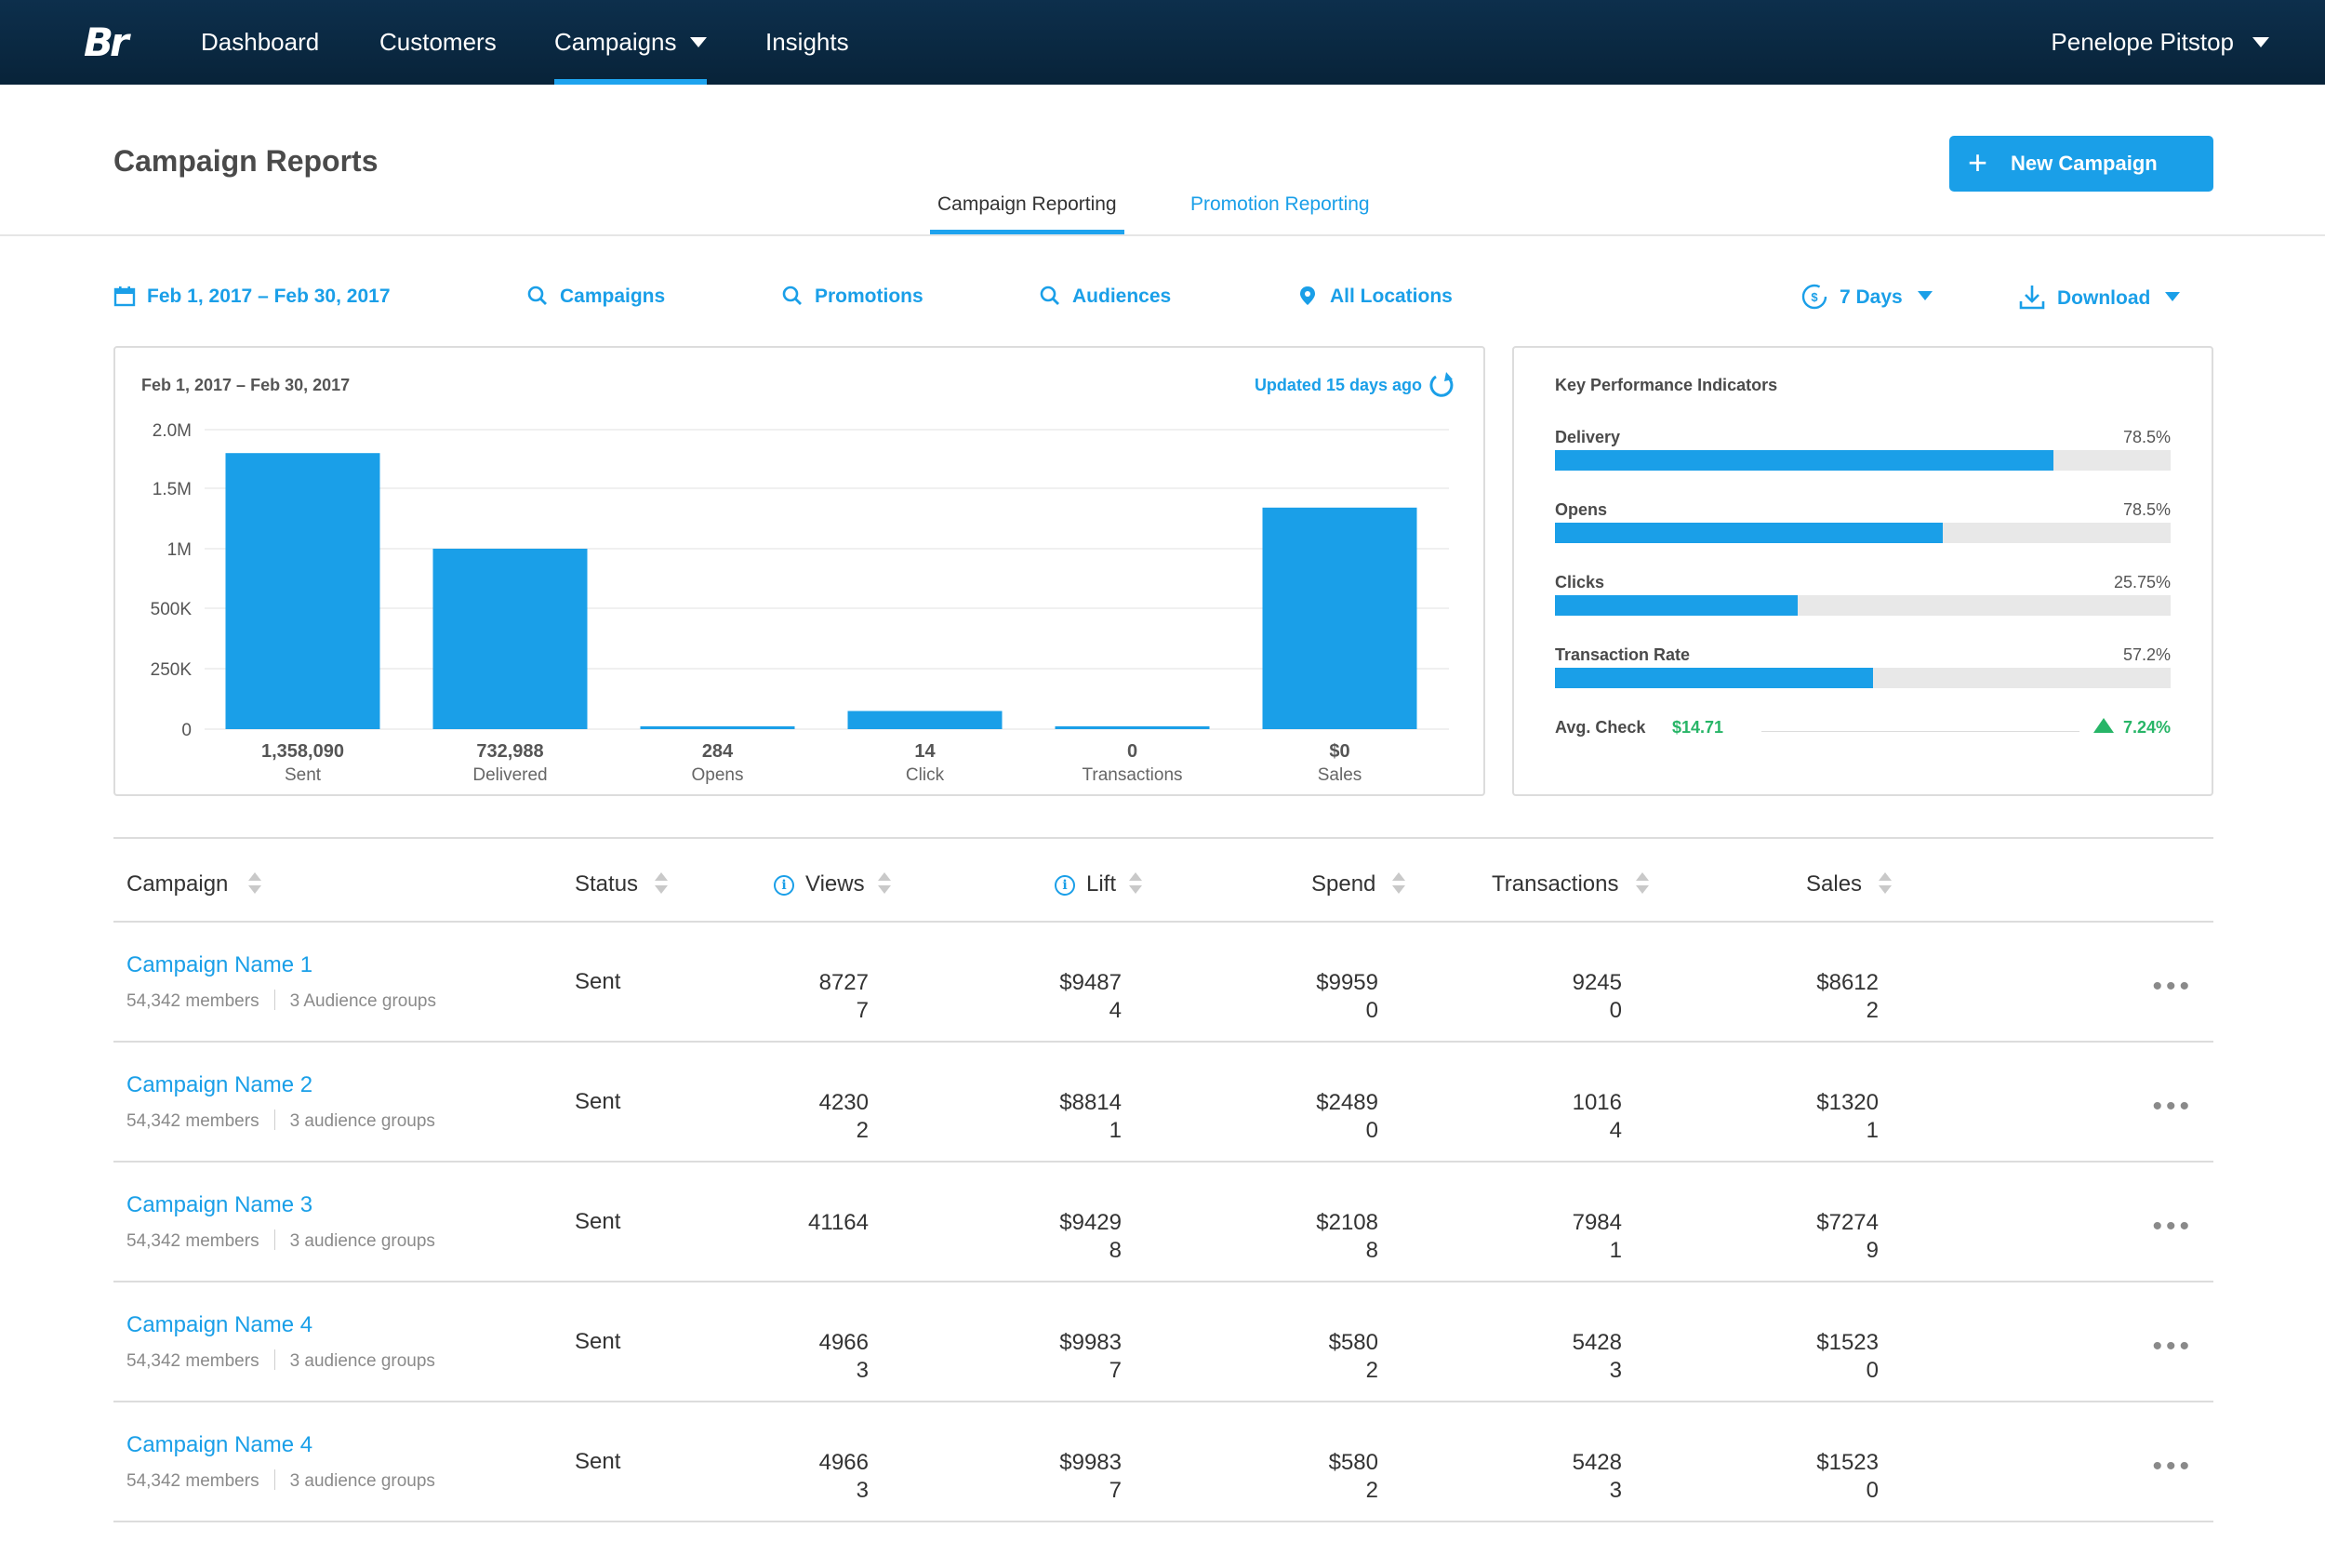 Image resolution: width=2325 pixels, height=1568 pixels. I want to click on cell-lift-line1: $9487, so click(1090, 982).